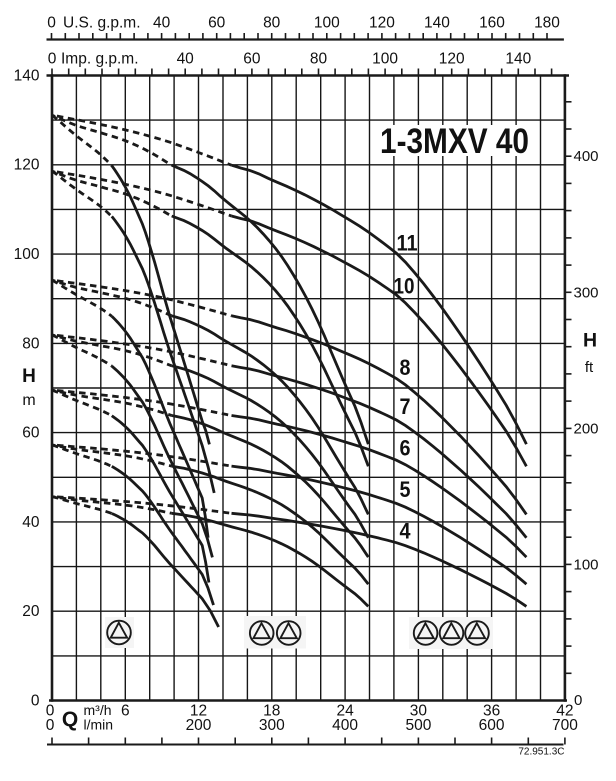 Image resolution: width=616 pixels, height=781 pixels. What do you see at coordinates (70, 719) in the screenshot?
I see `svg-text: Q` at bounding box center [70, 719].